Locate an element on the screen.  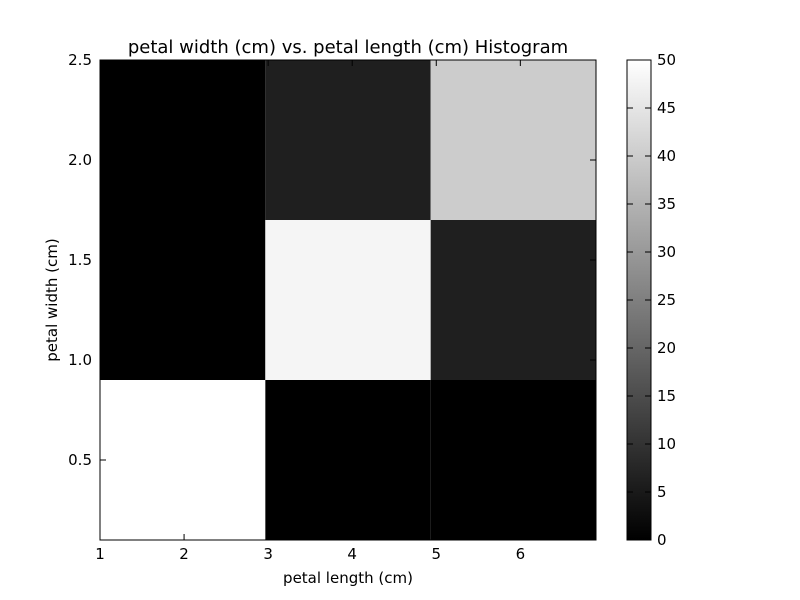
colorbar-tick-label: 25 is located at coordinates (666, 300).